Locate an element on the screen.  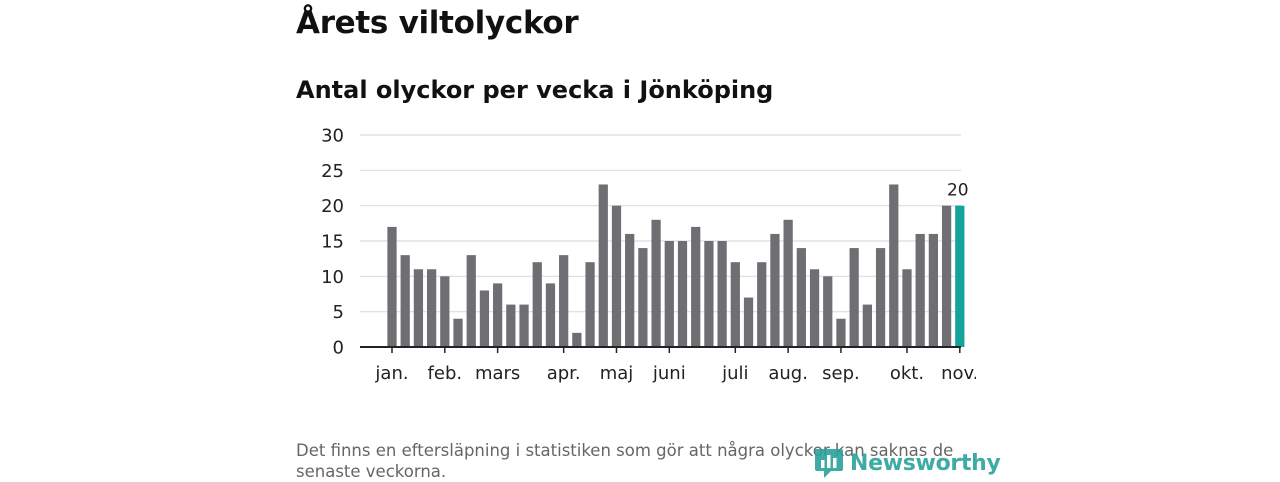
y-tick-label: 10 is located at coordinates (332, 277).